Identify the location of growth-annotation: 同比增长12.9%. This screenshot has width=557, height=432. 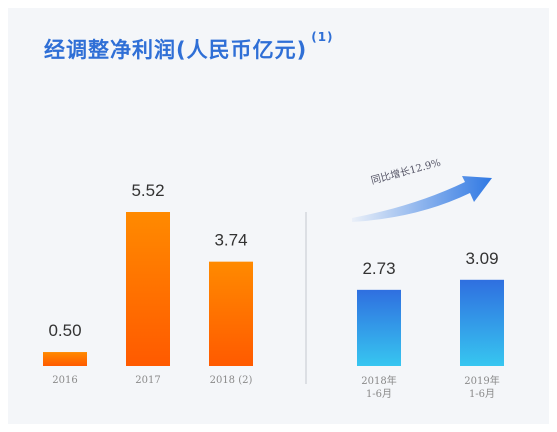
(405, 171).